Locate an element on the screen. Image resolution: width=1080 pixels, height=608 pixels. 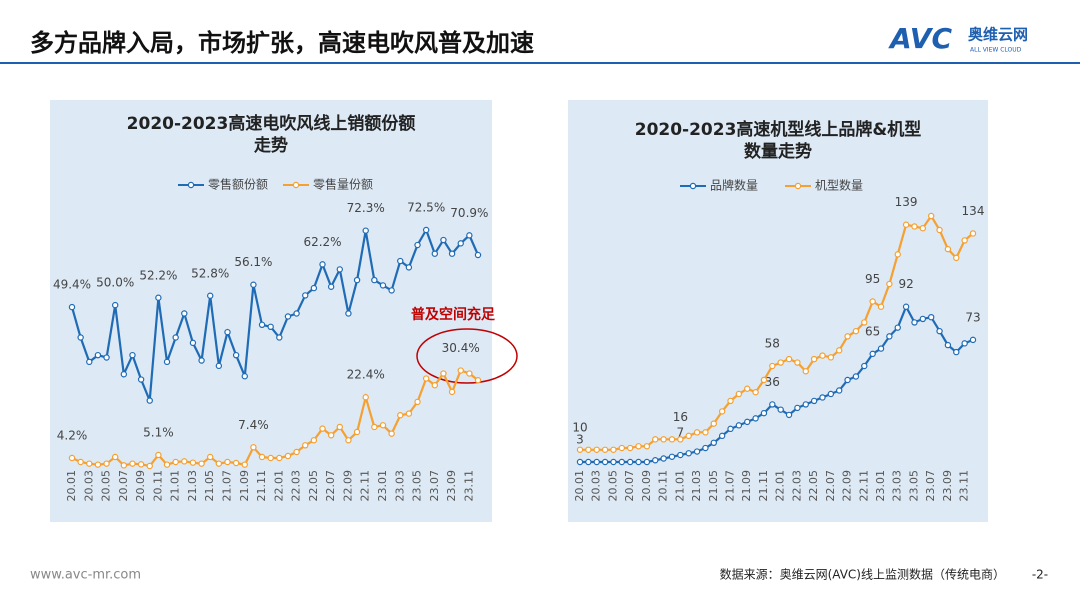
data-label: 52.8% is located at coordinates (210, 273).